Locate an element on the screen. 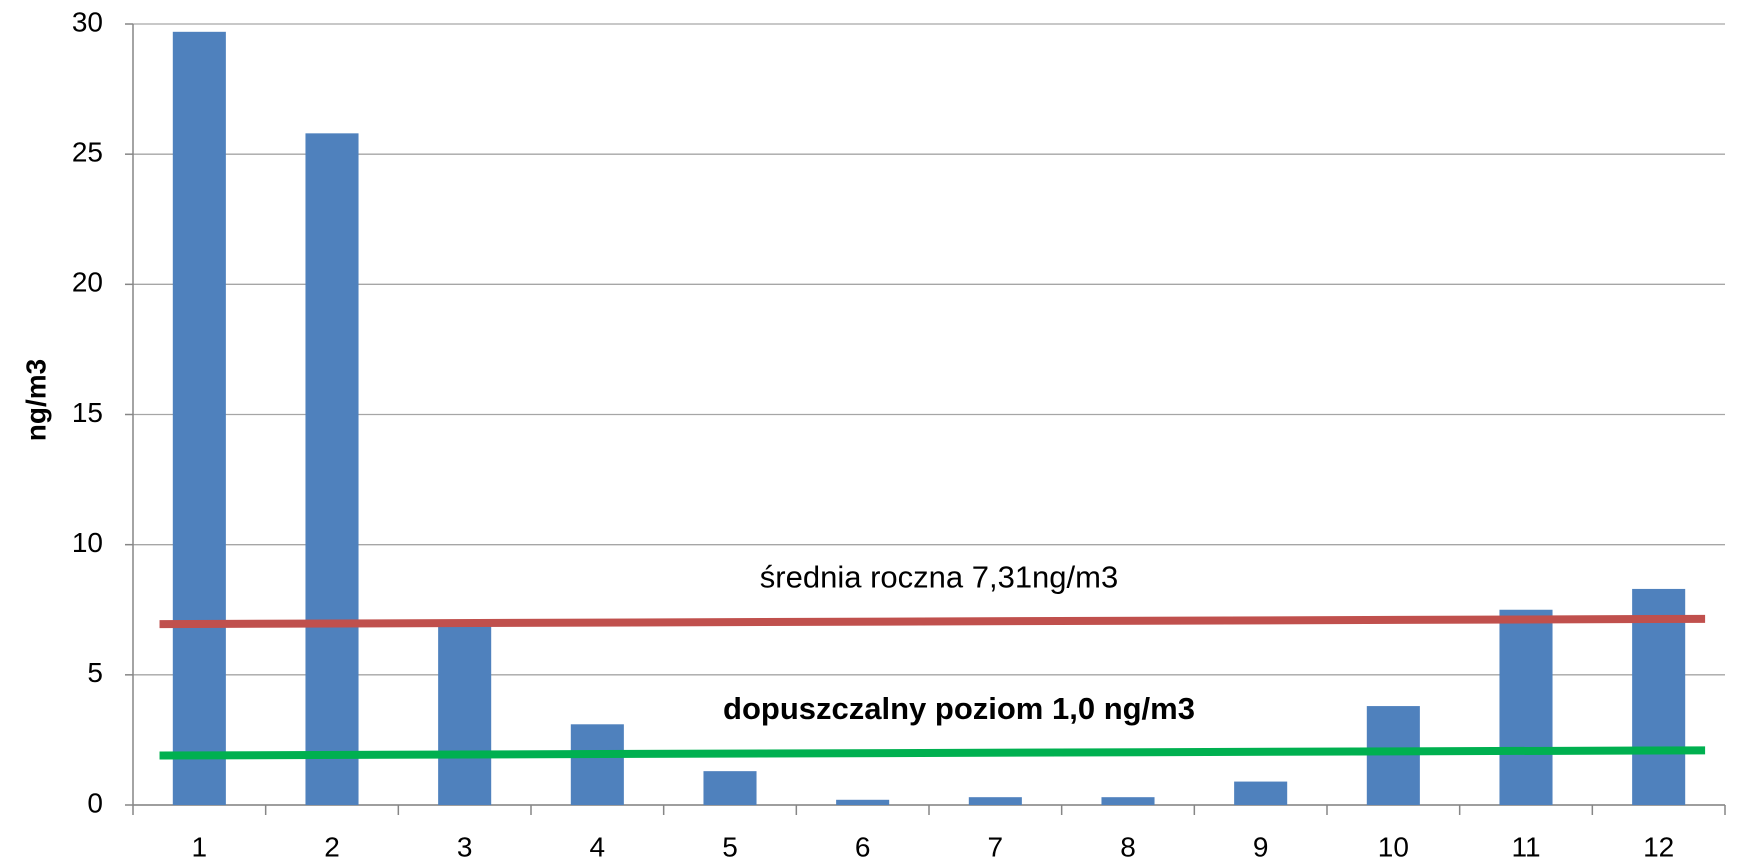  x-tick-label: 3 is located at coordinates (465, 846).